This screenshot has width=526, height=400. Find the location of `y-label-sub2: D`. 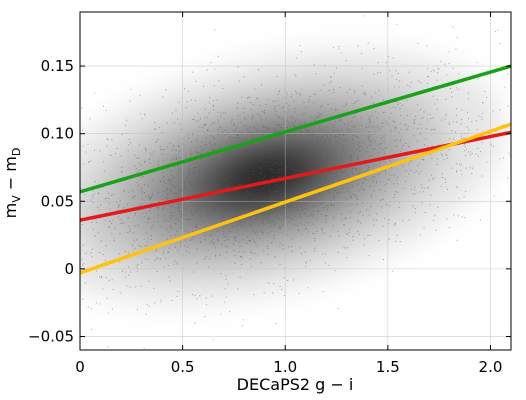

y-label-sub2: D is located at coordinates (16, 152).